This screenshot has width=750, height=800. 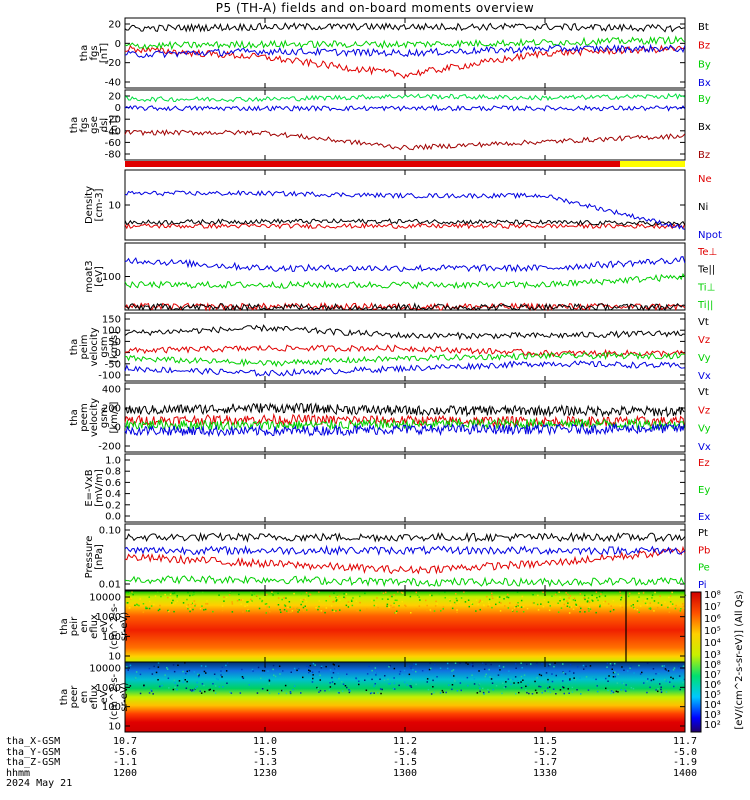 I want to click on legend-Pe: Pe, so click(x=704, y=568).